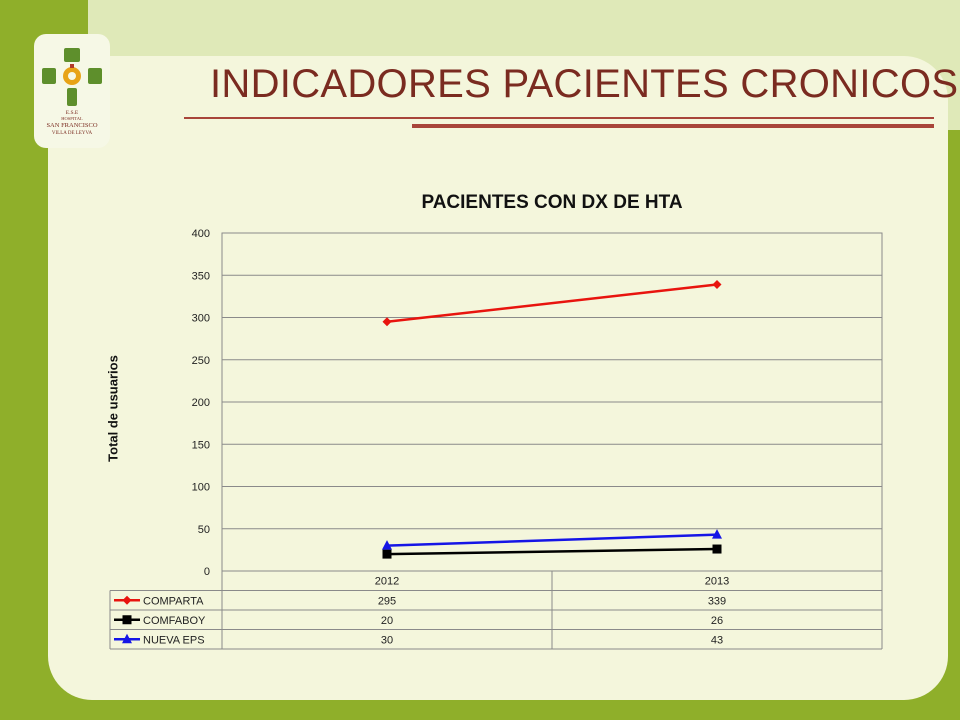  I want to click on y-tick-label: 400, so click(201, 234).